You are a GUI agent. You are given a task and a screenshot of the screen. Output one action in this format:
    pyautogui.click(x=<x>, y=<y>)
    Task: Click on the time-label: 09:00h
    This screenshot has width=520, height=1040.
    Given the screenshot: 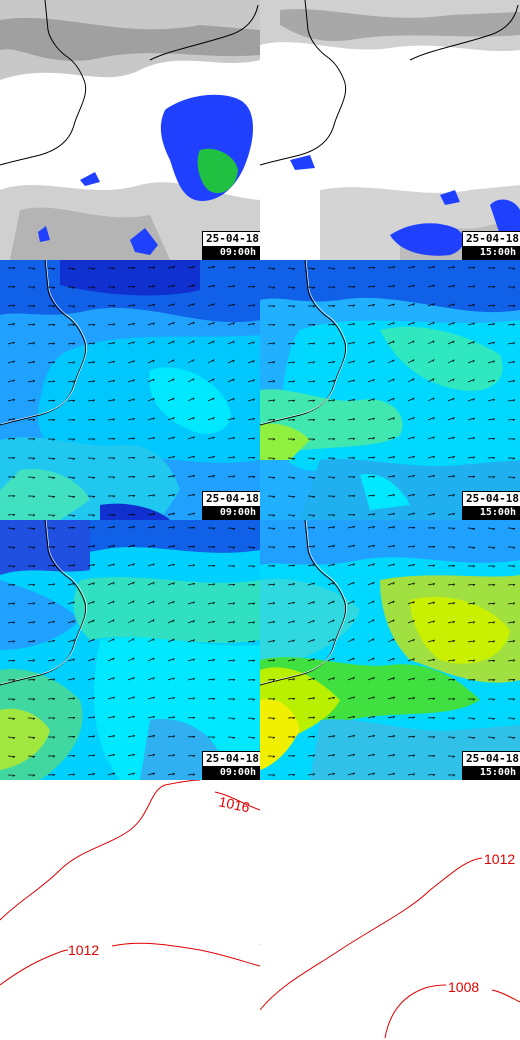 What is the action you would take?
    pyautogui.click(x=231, y=253)
    